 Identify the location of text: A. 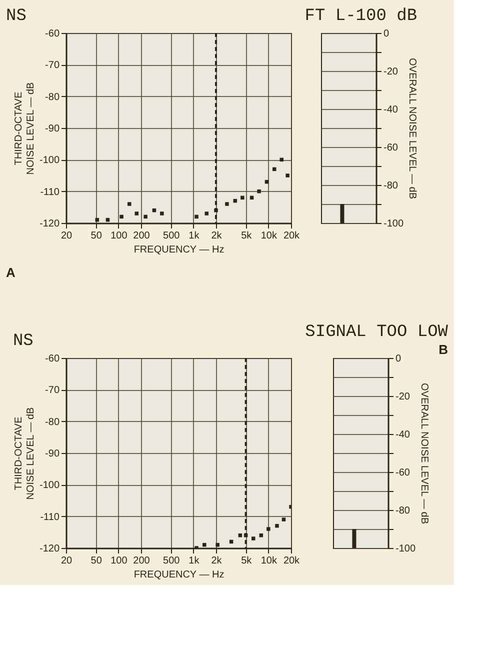
(11, 272).